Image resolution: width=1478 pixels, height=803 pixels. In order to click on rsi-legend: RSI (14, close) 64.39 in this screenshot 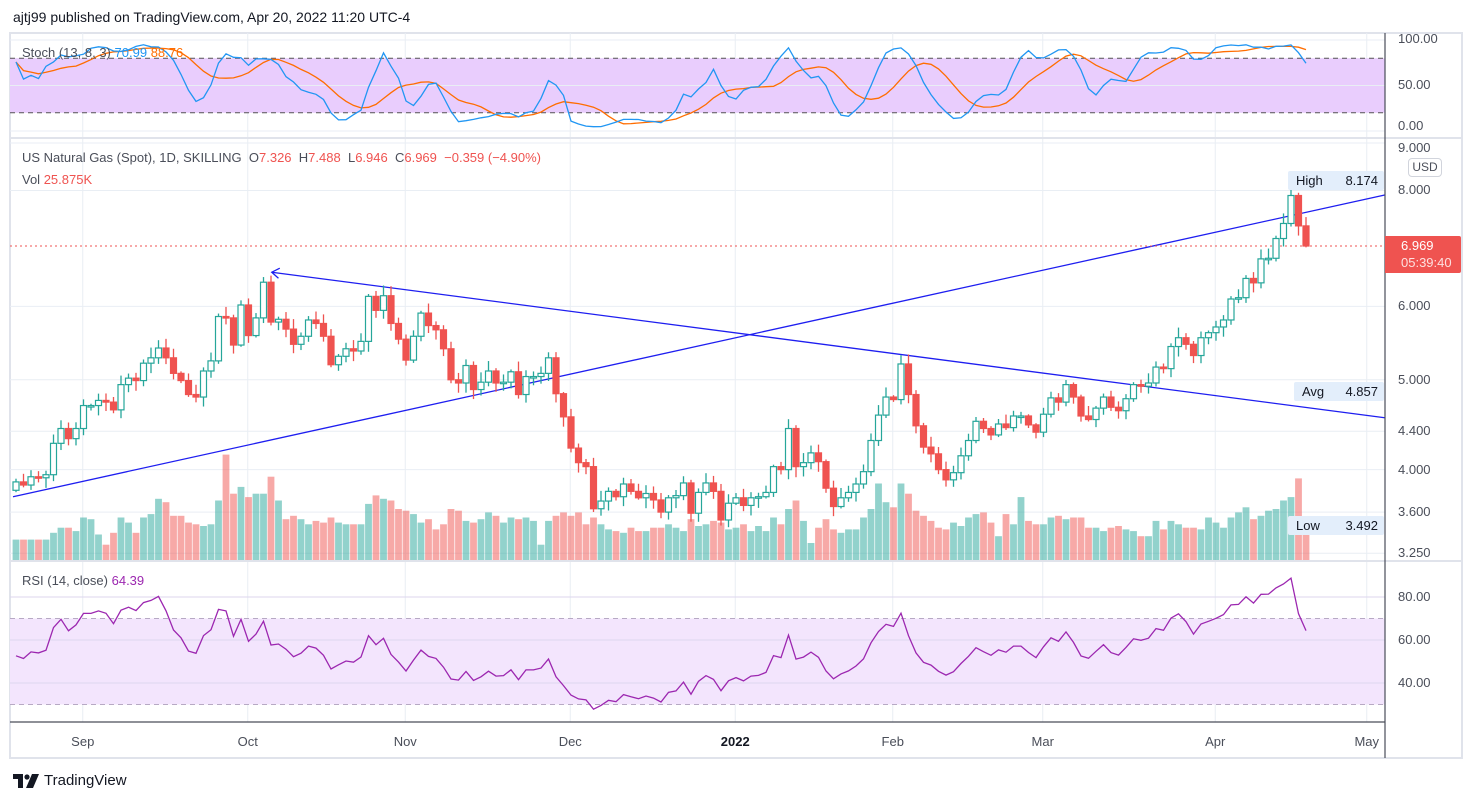, I will do `click(83, 580)`.